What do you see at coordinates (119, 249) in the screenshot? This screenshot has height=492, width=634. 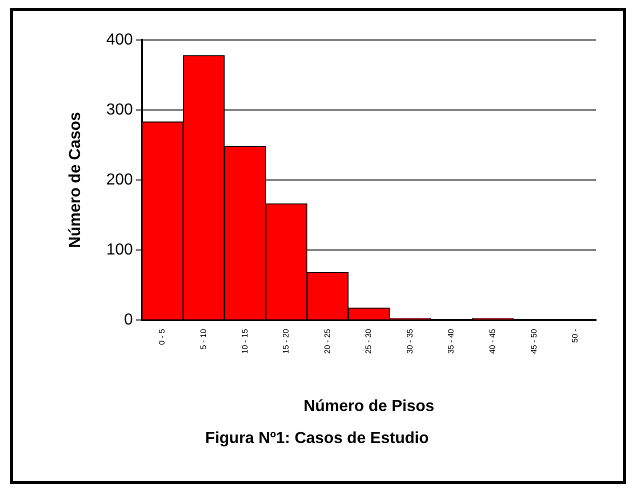 I see `y-tick-label: 100` at bounding box center [119, 249].